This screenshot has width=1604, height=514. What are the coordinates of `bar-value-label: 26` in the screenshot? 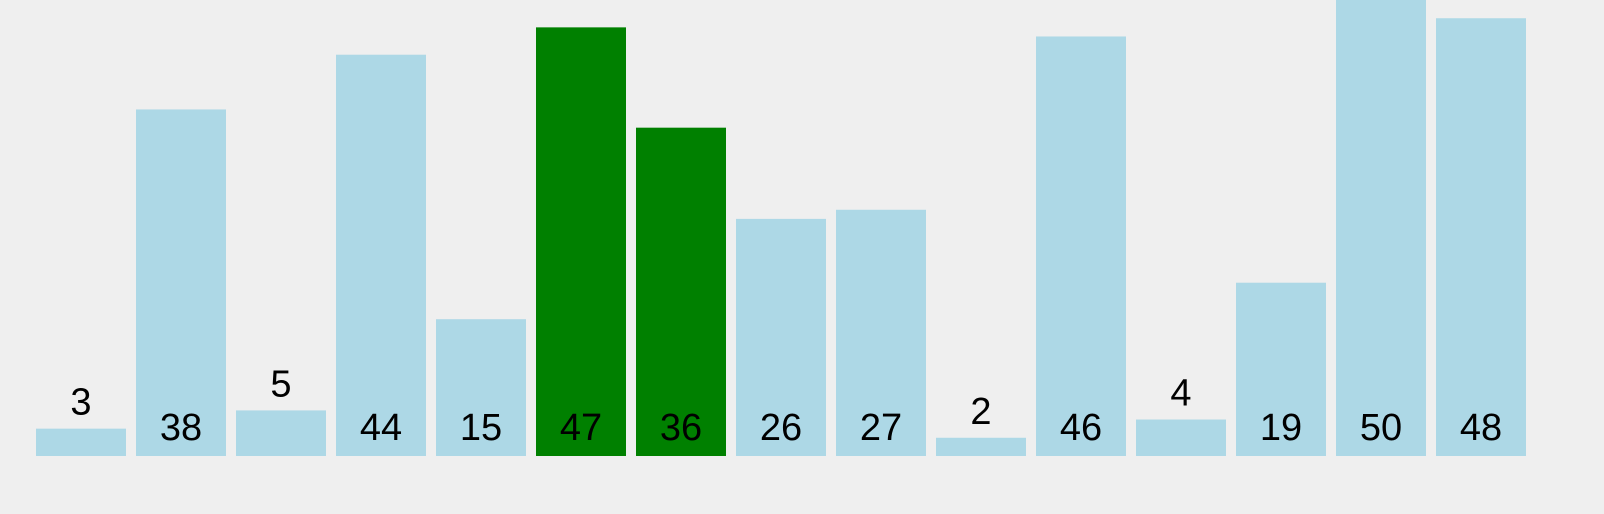 It's located at (781, 428).